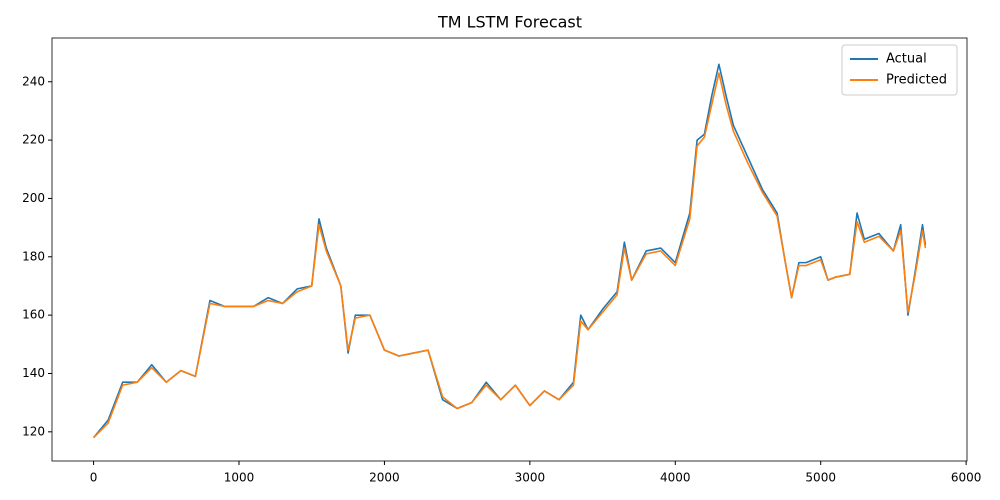  What do you see at coordinates (33, 373) in the screenshot?
I see `y-tick-label: 140` at bounding box center [33, 373].